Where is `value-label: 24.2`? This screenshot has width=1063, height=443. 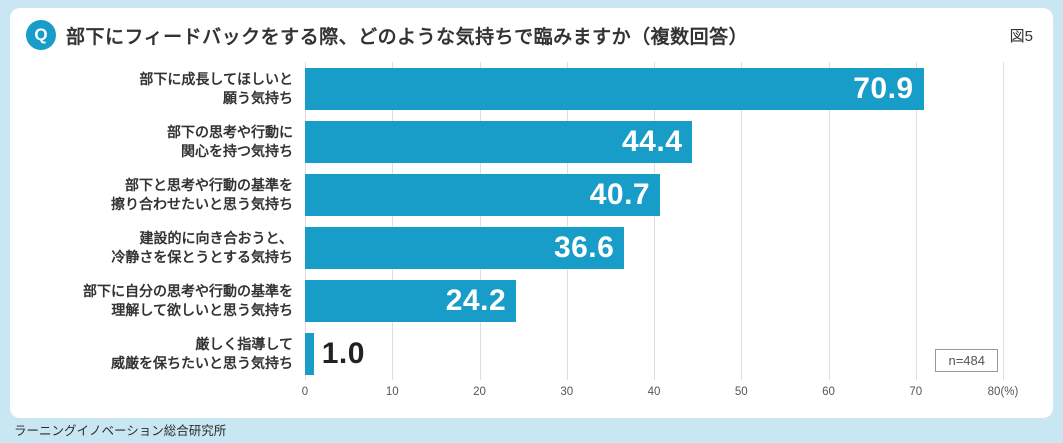
value-label: 24.2 is located at coordinates (476, 300).